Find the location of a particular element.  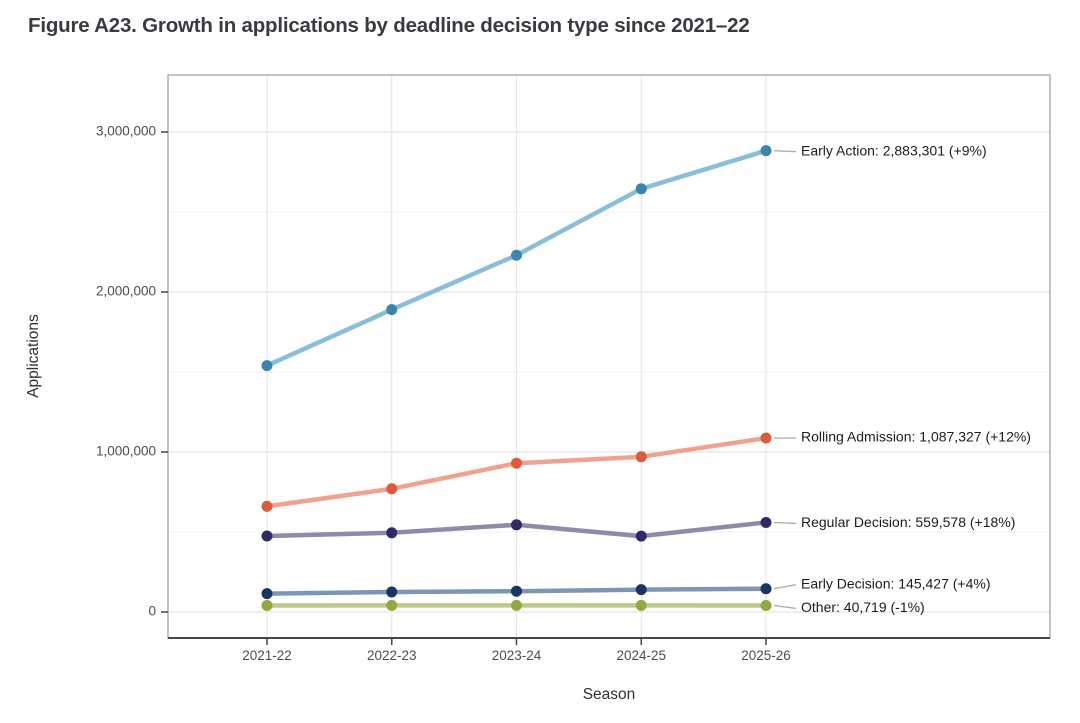

x-tick-label: 2022-23 is located at coordinates (392, 655).